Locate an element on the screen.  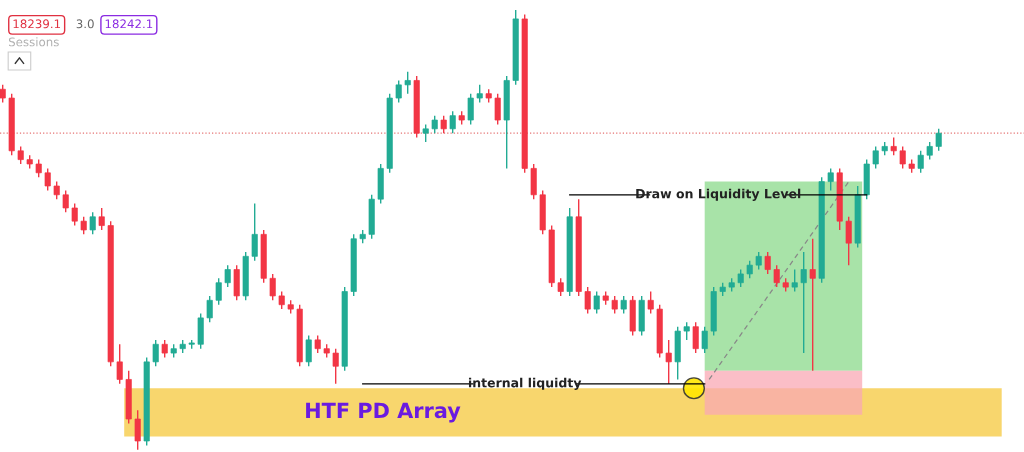
annotation: 3.0 is located at coordinates (85, 24).